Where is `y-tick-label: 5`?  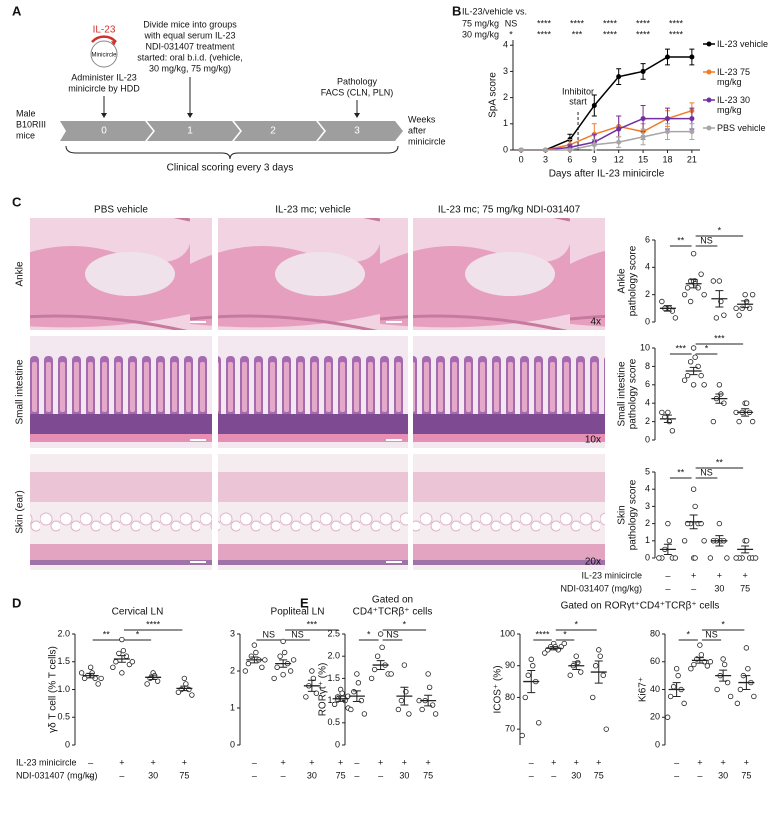 y-tick-label: 5 is located at coordinates (647, 471).